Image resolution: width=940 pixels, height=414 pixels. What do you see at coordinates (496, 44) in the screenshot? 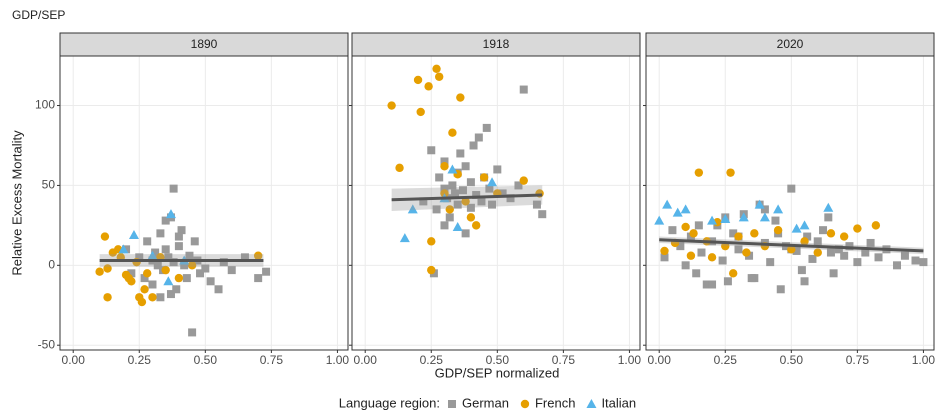
I see `panel-title: 1918` at bounding box center [496, 44].